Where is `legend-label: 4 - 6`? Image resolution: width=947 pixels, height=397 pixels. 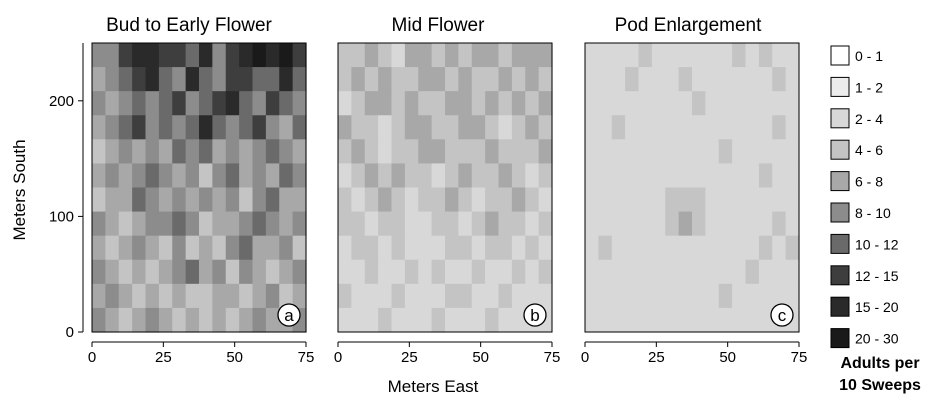
legend-label: 4 - 6 is located at coordinates (869, 150).